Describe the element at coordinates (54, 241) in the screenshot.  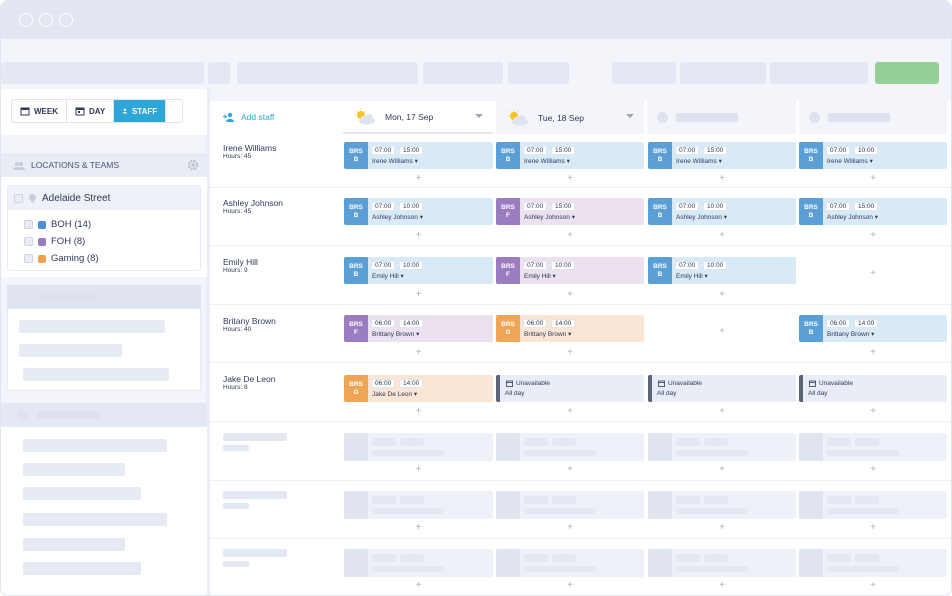
I see `team-item-foh: FOH (8)` at that location.